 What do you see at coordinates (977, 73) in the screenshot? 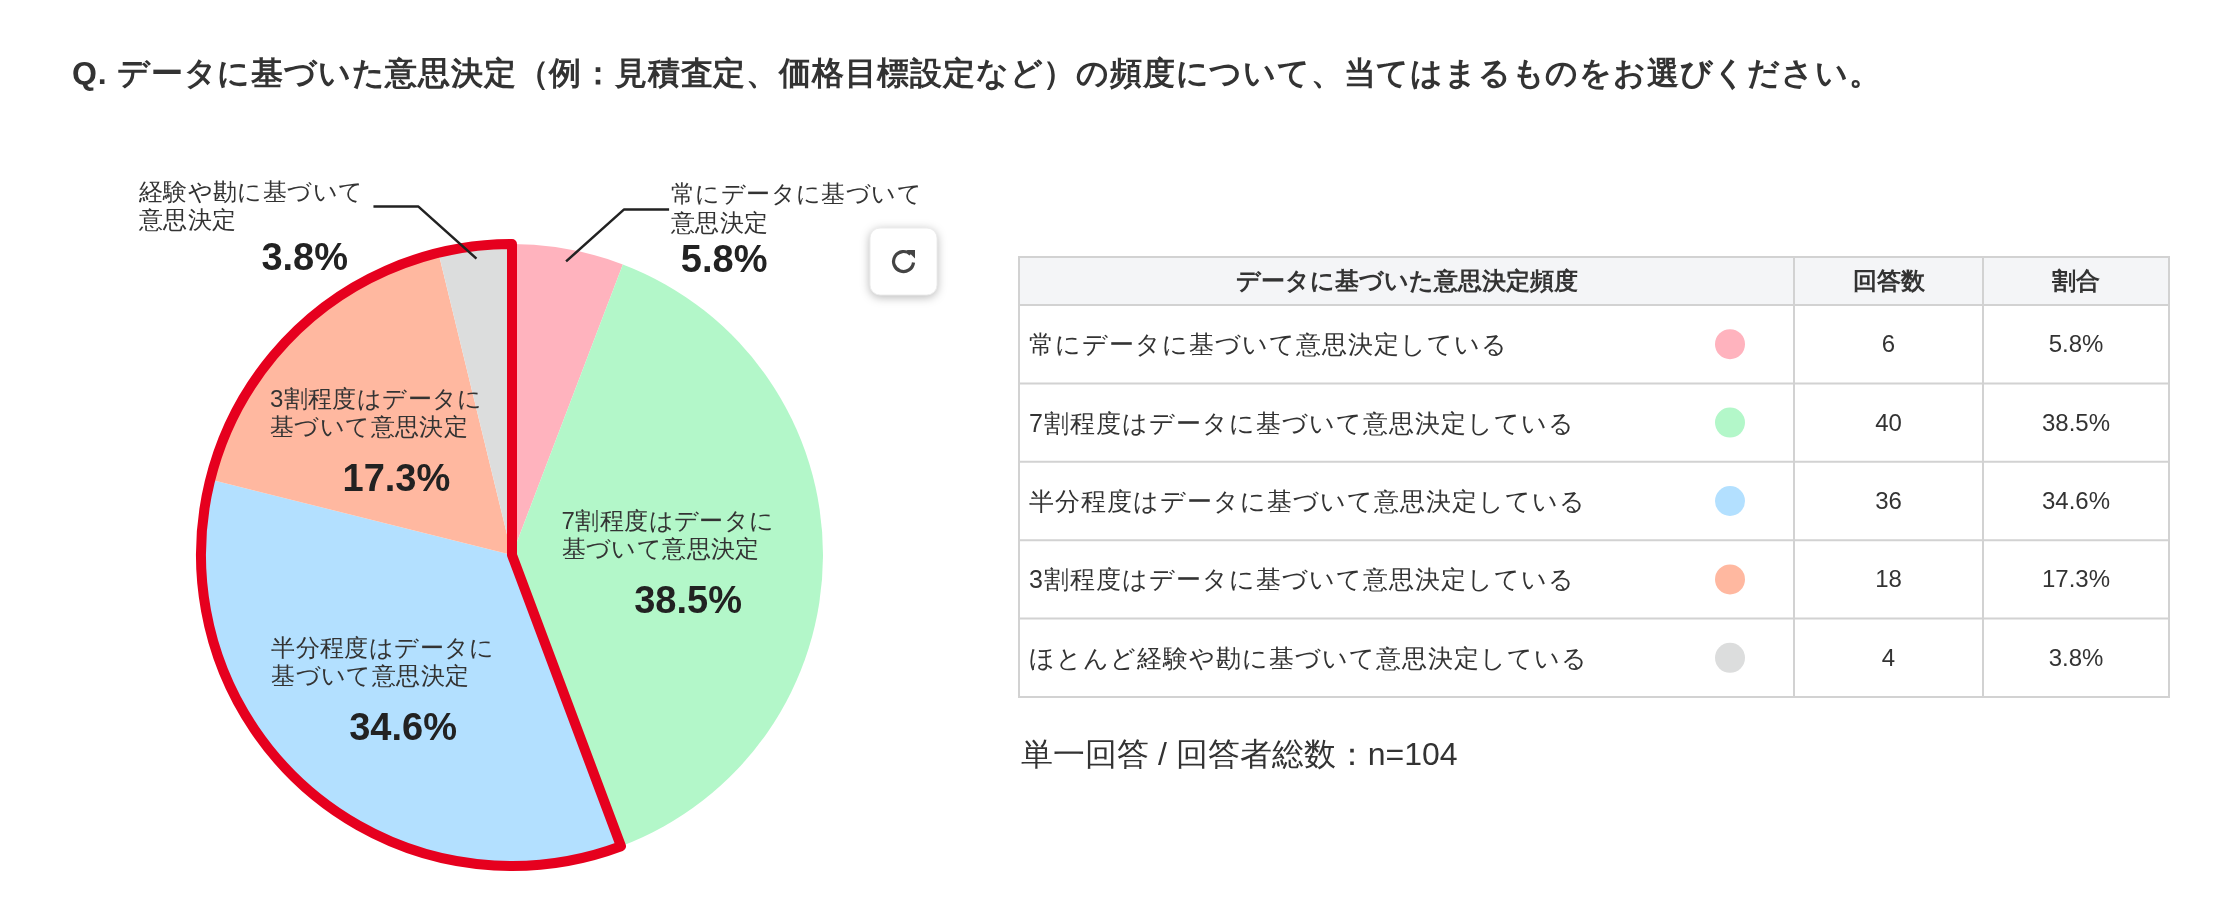
I see `title: Q. データに基づいた意思決定（例：見積査定、価格目標設定など）の頻度について、当てはまるものをお選びください。` at bounding box center [977, 73].